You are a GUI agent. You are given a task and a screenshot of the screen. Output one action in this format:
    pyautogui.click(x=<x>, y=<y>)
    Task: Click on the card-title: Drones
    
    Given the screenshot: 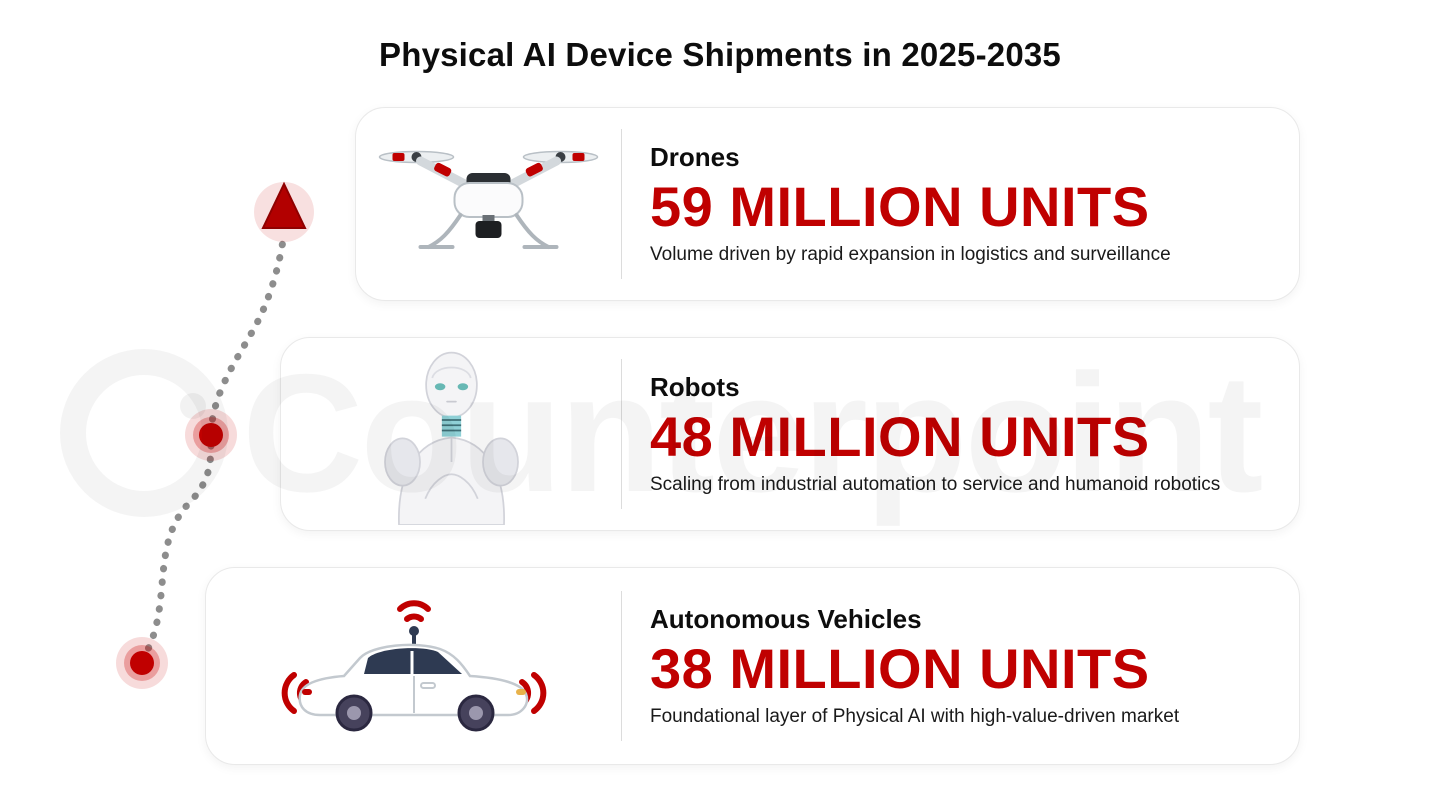 What is the action you would take?
    pyautogui.click(x=695, y=157)
    